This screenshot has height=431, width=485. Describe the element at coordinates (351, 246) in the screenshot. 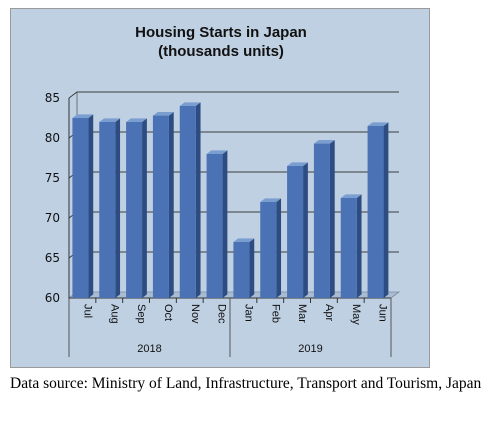

I see `bar-may` at that location.